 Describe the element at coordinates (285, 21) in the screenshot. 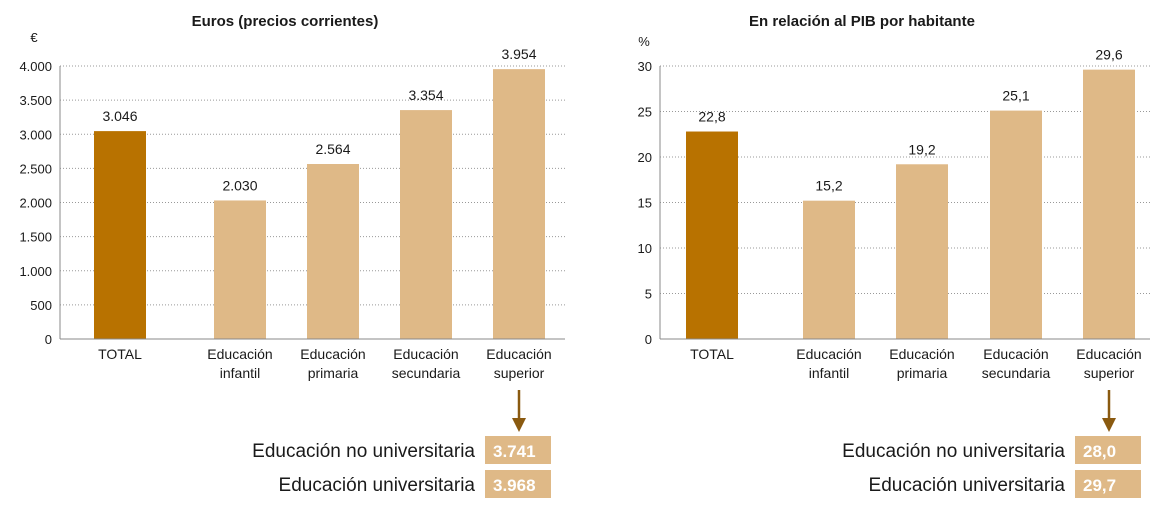

I see `chart-title: Euros (precios corrientes)` at that location.